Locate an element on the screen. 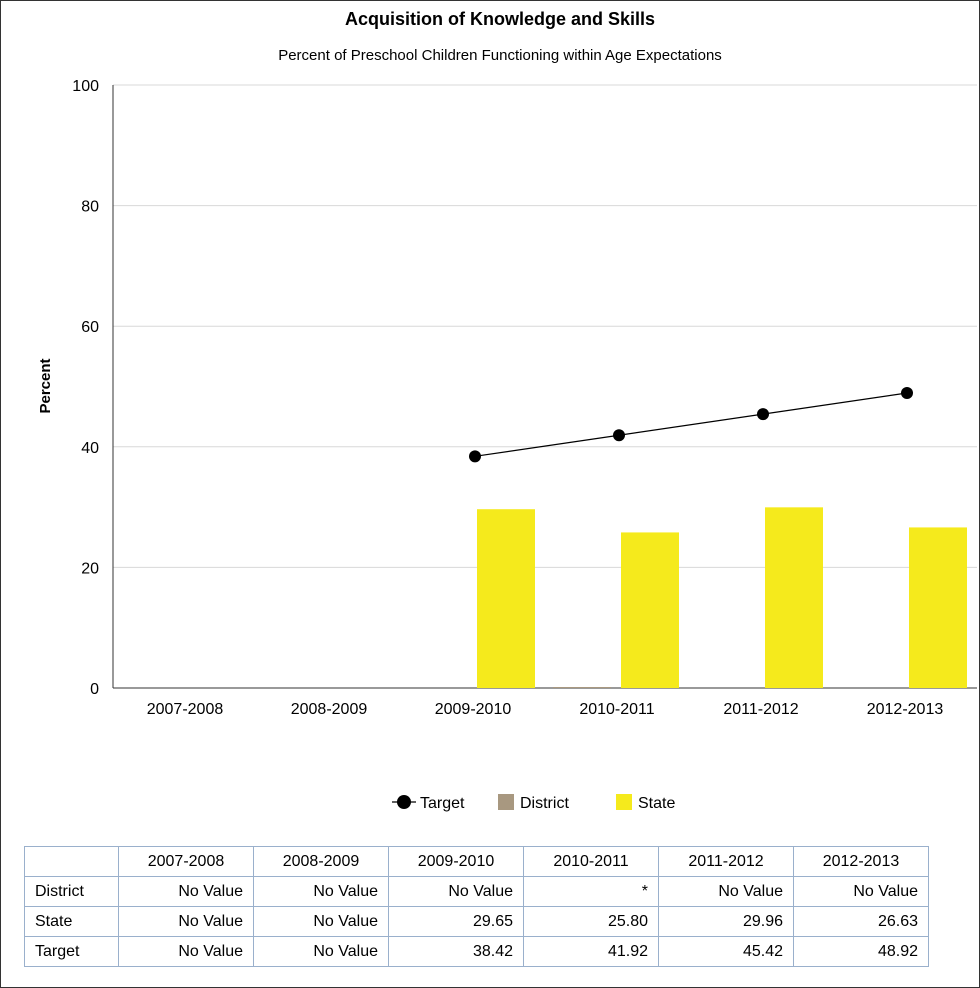 Image resolution: width=980 pixels, height=988 pixels. legend-swatch-target is located at coordinates (404, 802).